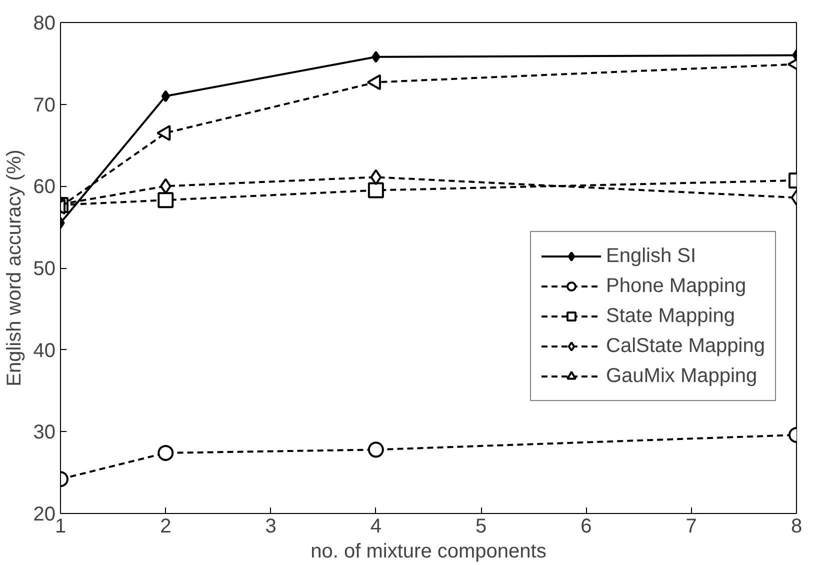 This screenshot has height=565, width=814. I want to click on y-tick-label: 30, so click(44, 433).